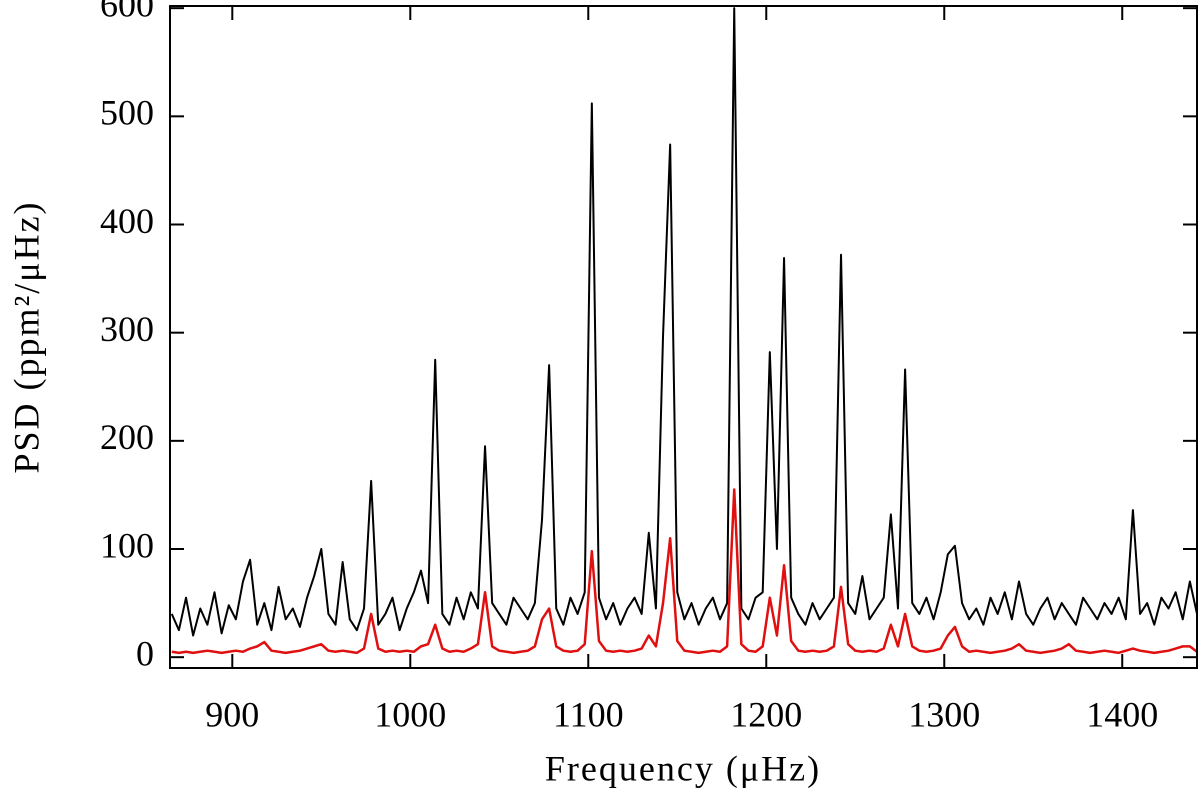  Describe the element at coordinates (145, 653) in the screenshot. I see `y-tick-label: 0` at that location.